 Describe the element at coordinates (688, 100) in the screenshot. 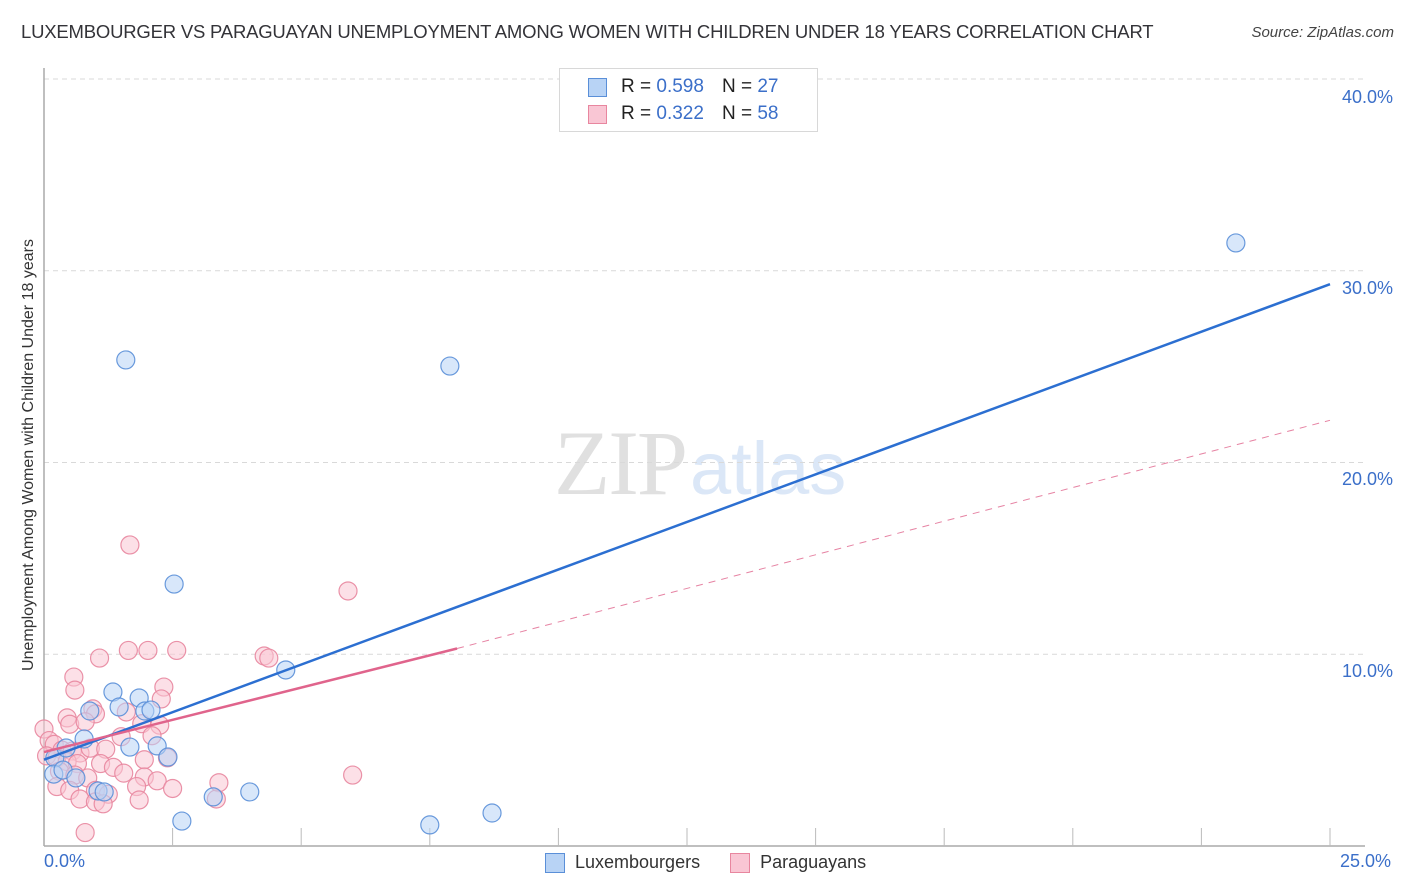

I see `correlation-legend: R = 0.598 N = 27 R = 0.322 N = 58` at that location.